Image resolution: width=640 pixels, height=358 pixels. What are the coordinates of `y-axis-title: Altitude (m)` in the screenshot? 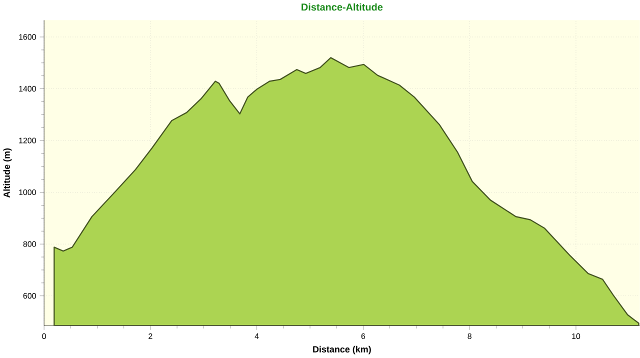 It's located at (7, 173).